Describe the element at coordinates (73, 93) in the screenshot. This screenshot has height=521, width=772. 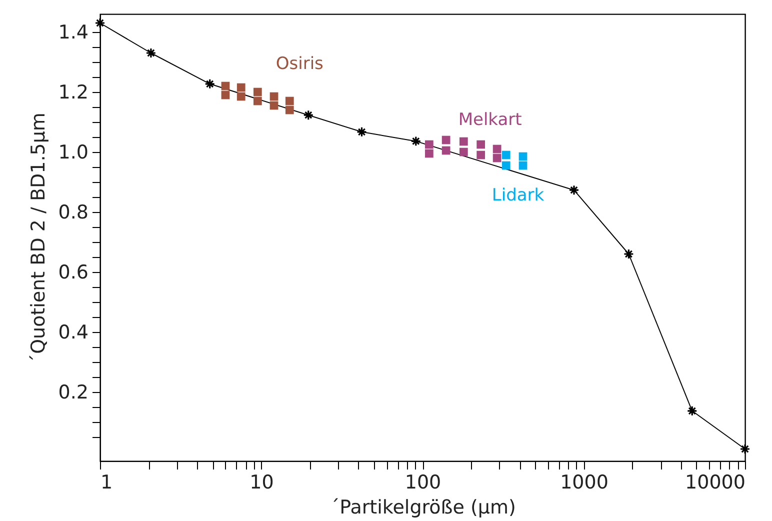
I see `y-tick-label: 1.2` at that location.